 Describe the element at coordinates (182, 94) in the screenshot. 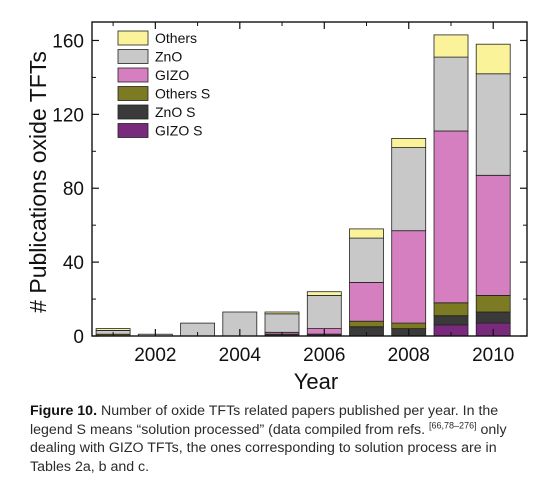

I see `legend-label-others-s: Others S` at that location.